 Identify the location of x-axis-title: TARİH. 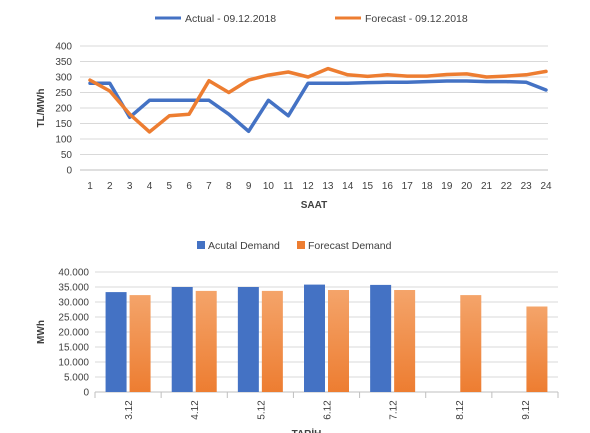
(307, 430).